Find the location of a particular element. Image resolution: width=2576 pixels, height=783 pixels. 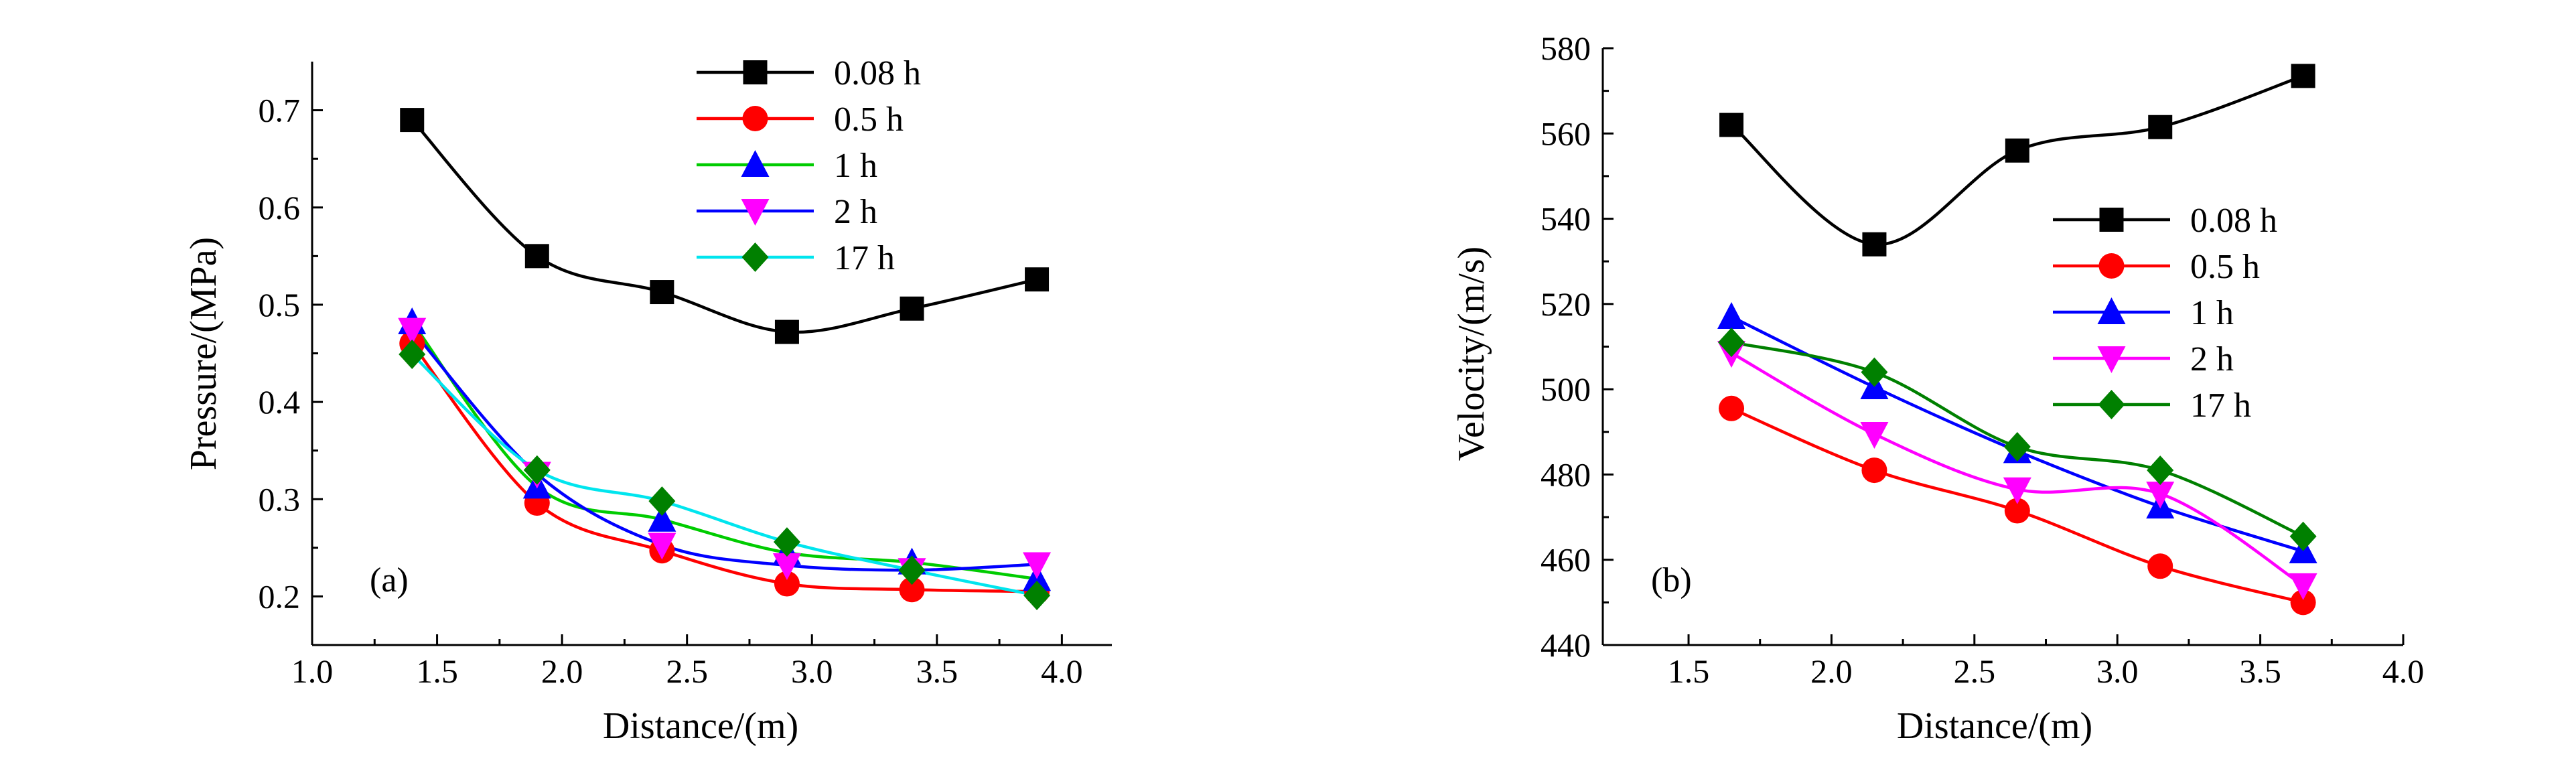

y-axis-label-b: Velocity/(m/s) is located at coordinates (1471, 353).